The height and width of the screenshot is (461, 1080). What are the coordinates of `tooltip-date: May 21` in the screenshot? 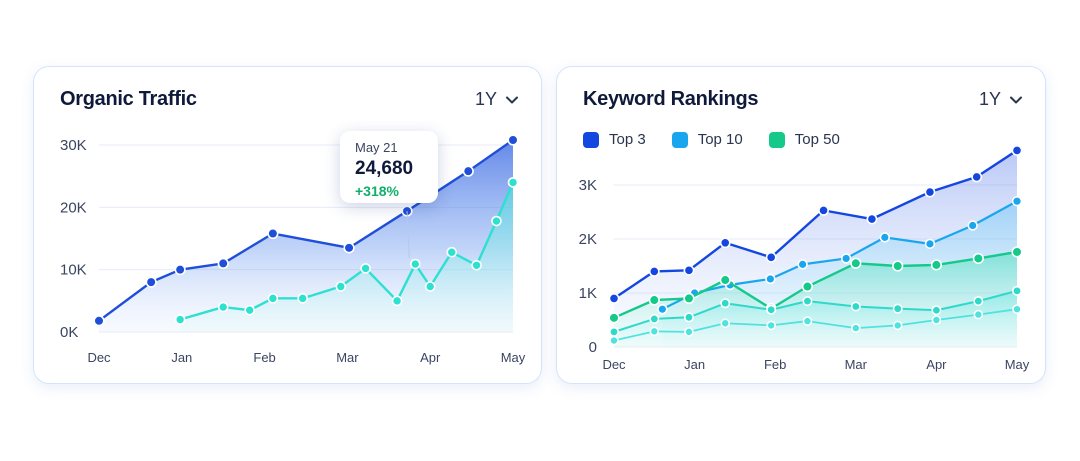 It's located at (376, 147).